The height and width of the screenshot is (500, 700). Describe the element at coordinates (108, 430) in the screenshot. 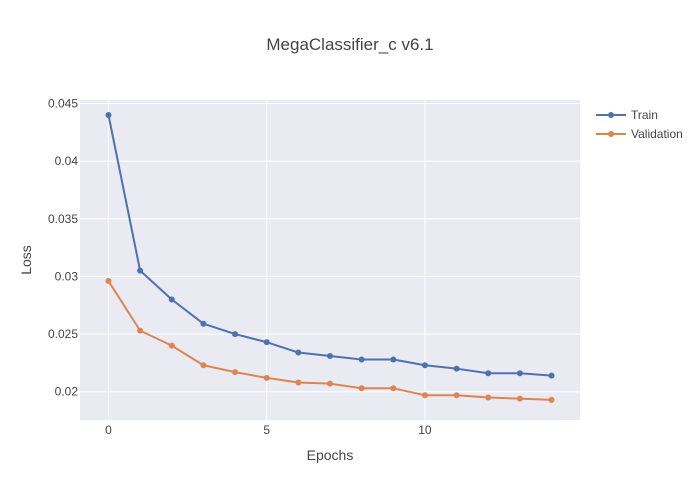

I see `x-tick-label: 0` at that location.